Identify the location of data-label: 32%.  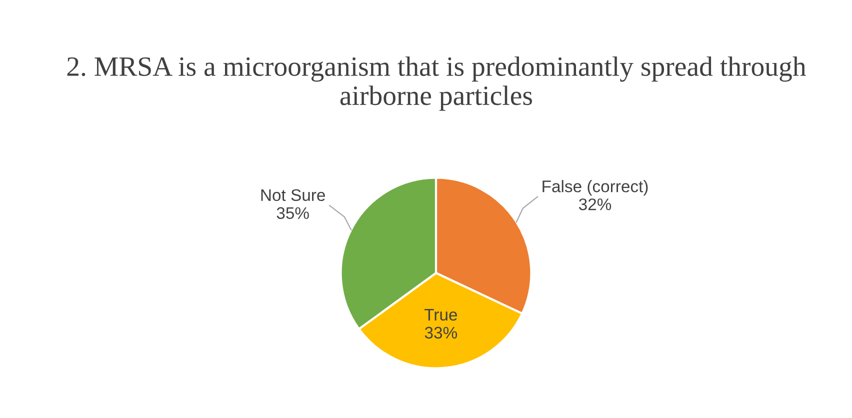
(595, 204).